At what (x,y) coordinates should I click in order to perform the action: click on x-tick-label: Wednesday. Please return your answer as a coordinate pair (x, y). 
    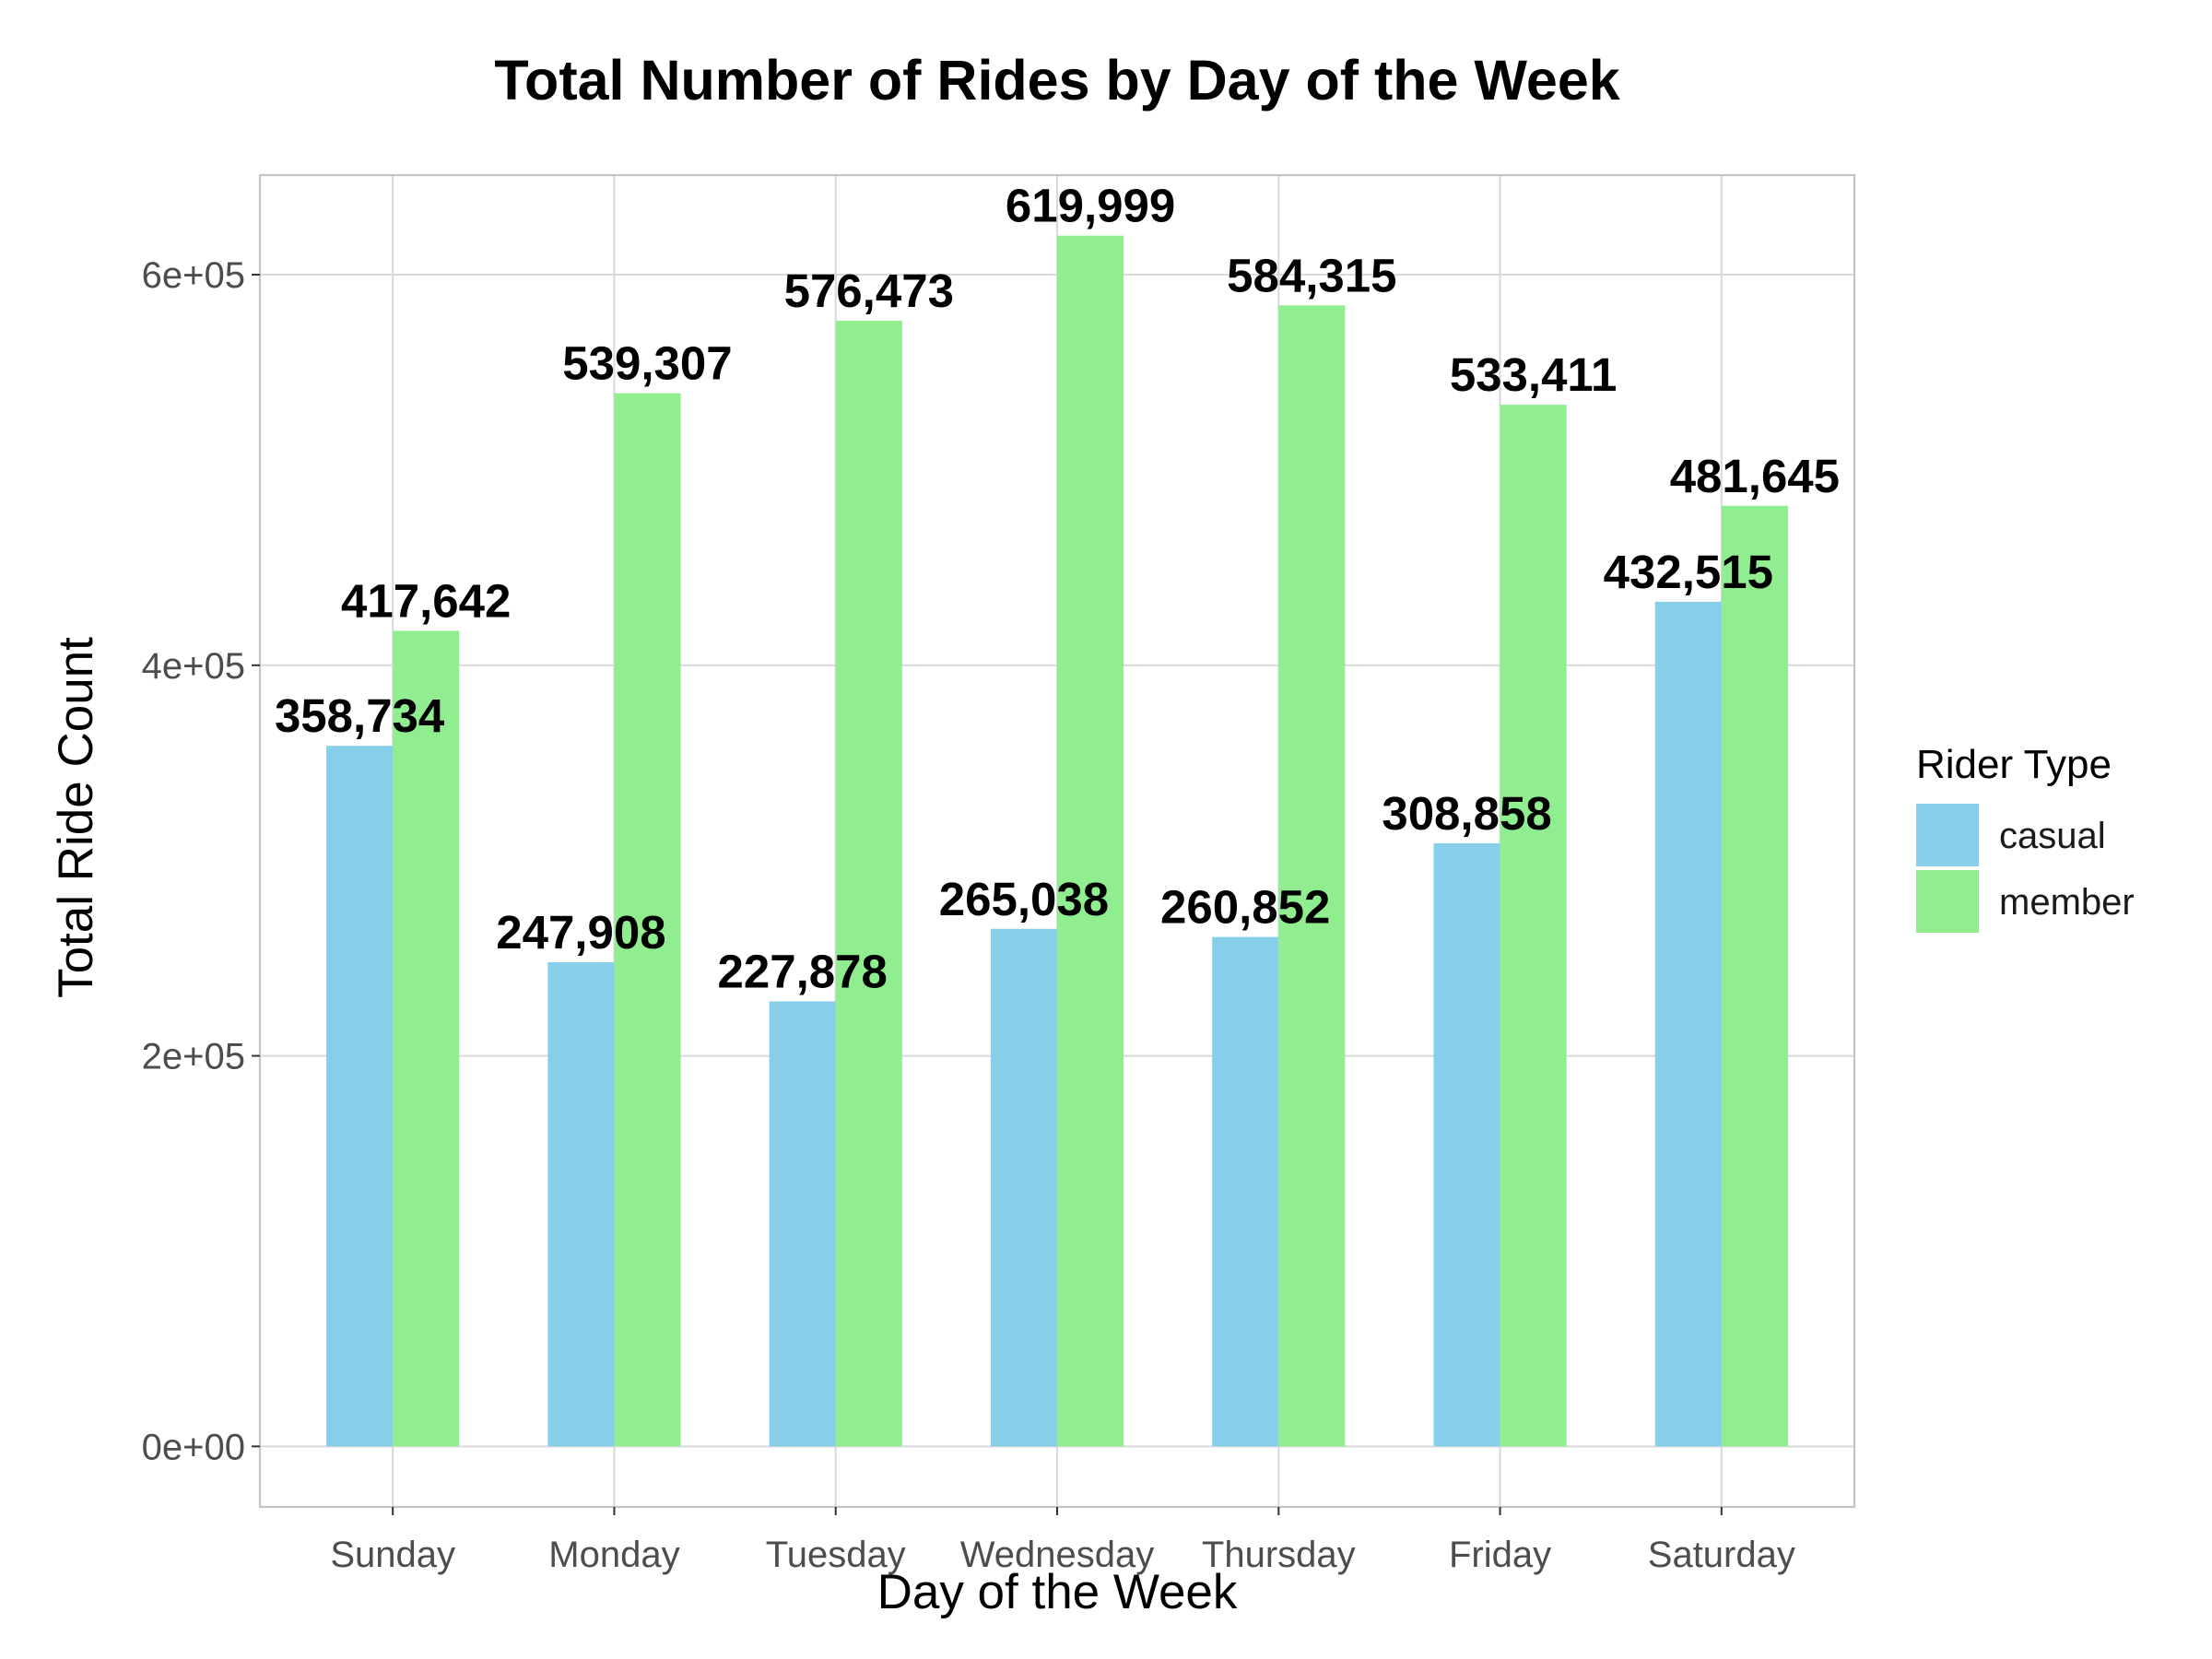
    Looking at the image, I should click on (1057, 1555).